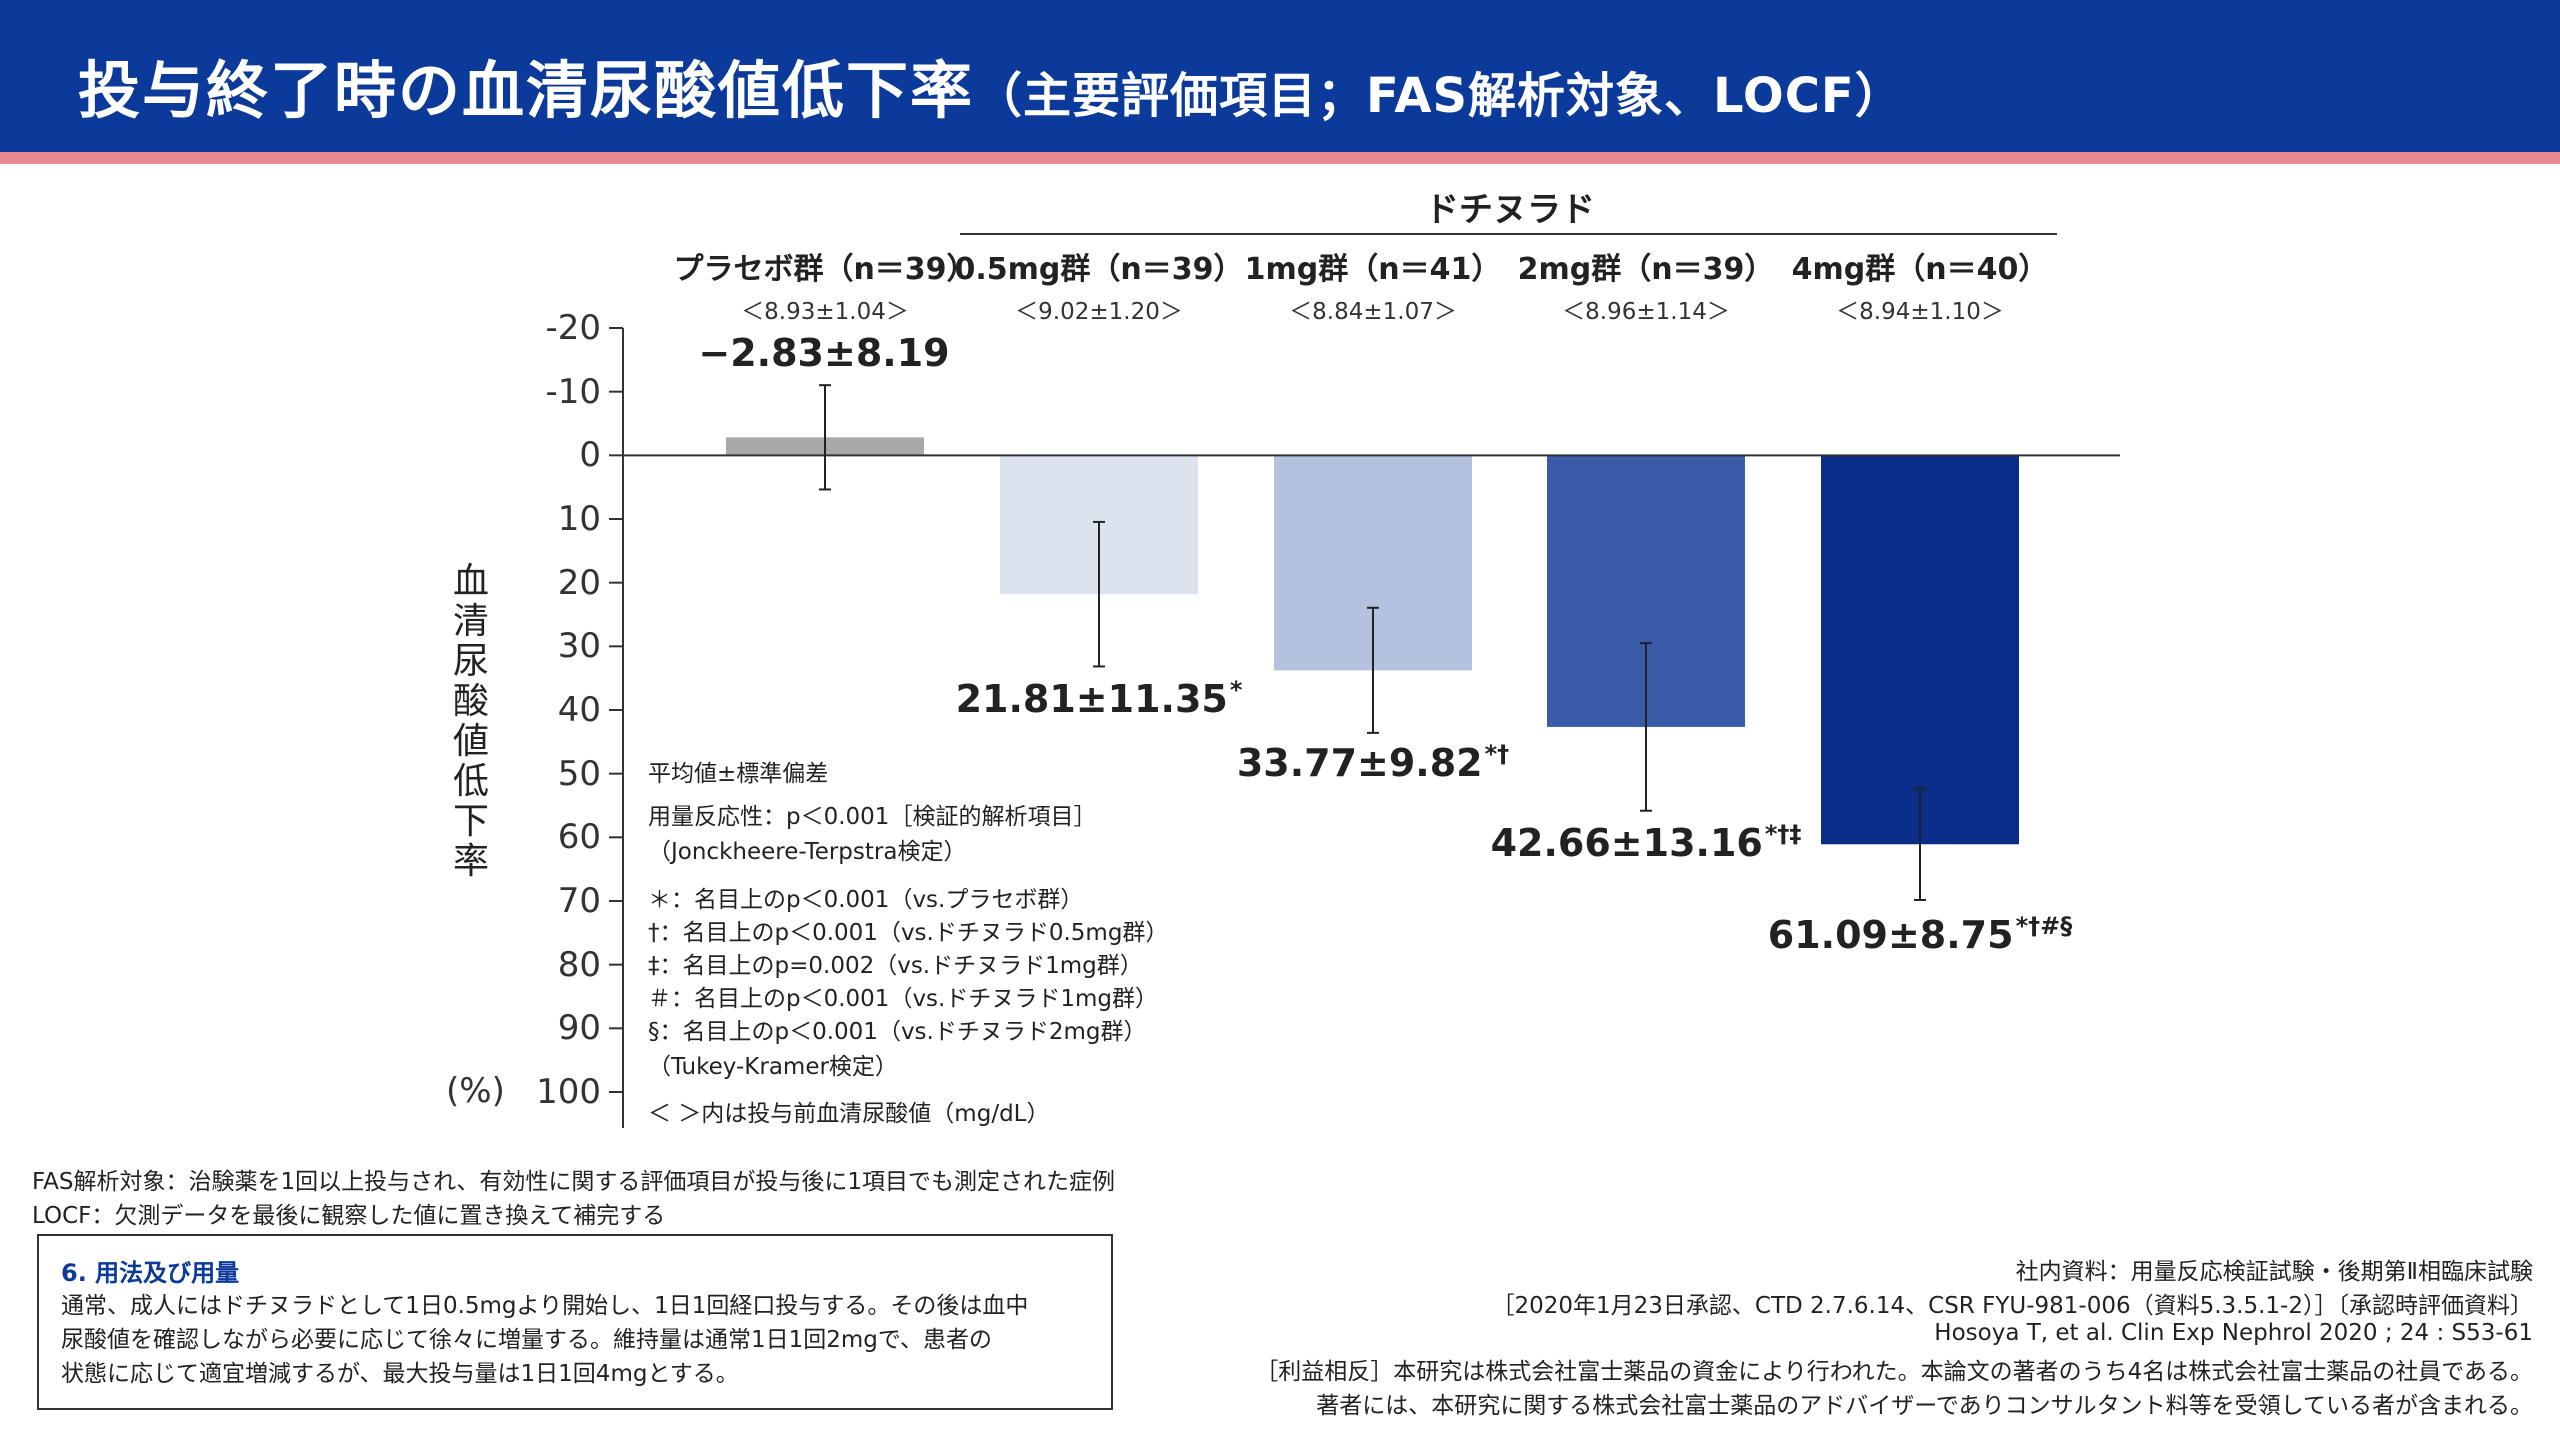  I want to click on legend-note: 用量反応性：p＜0.001［検証的解析項目］, so click(872, 817).